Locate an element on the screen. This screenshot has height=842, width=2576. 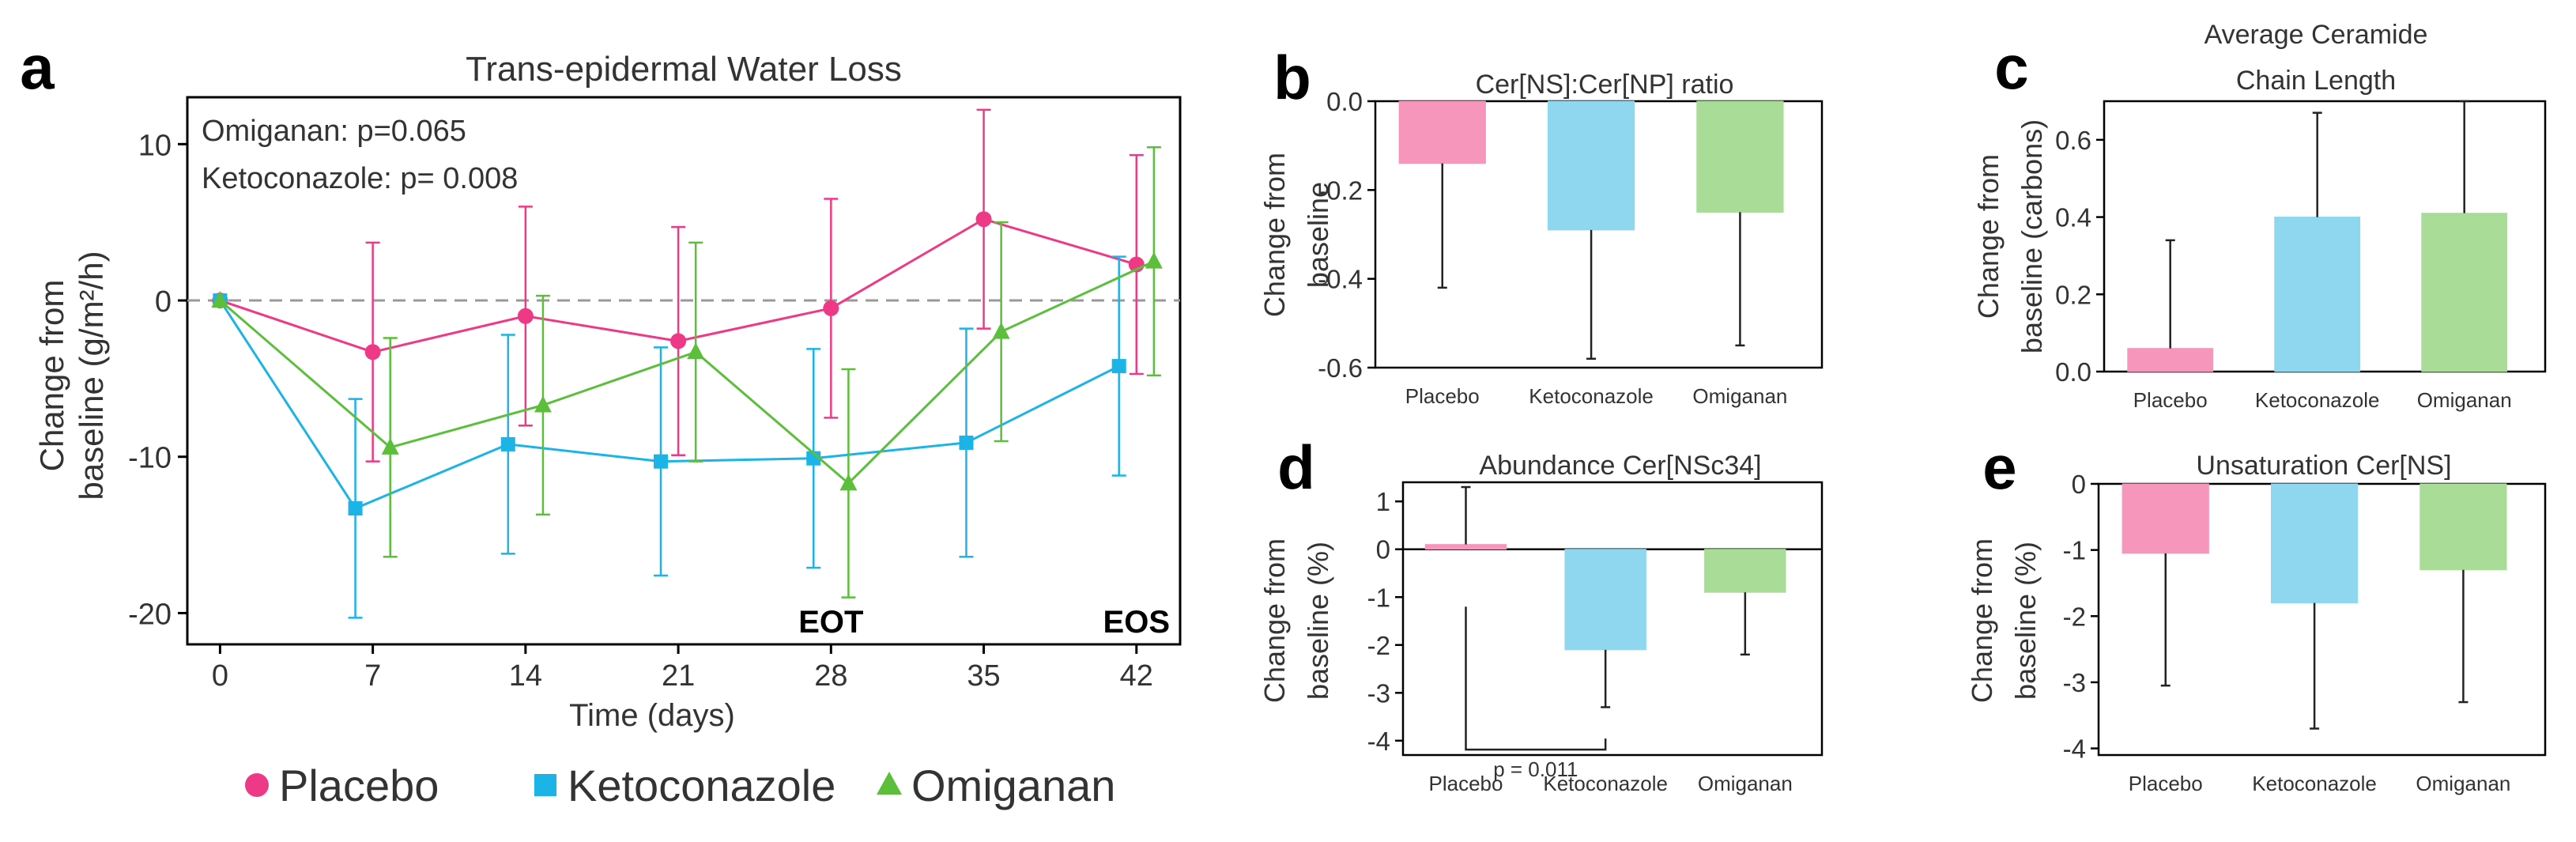
y-tick-label-a: -20 is located at coordinates (150, 614).